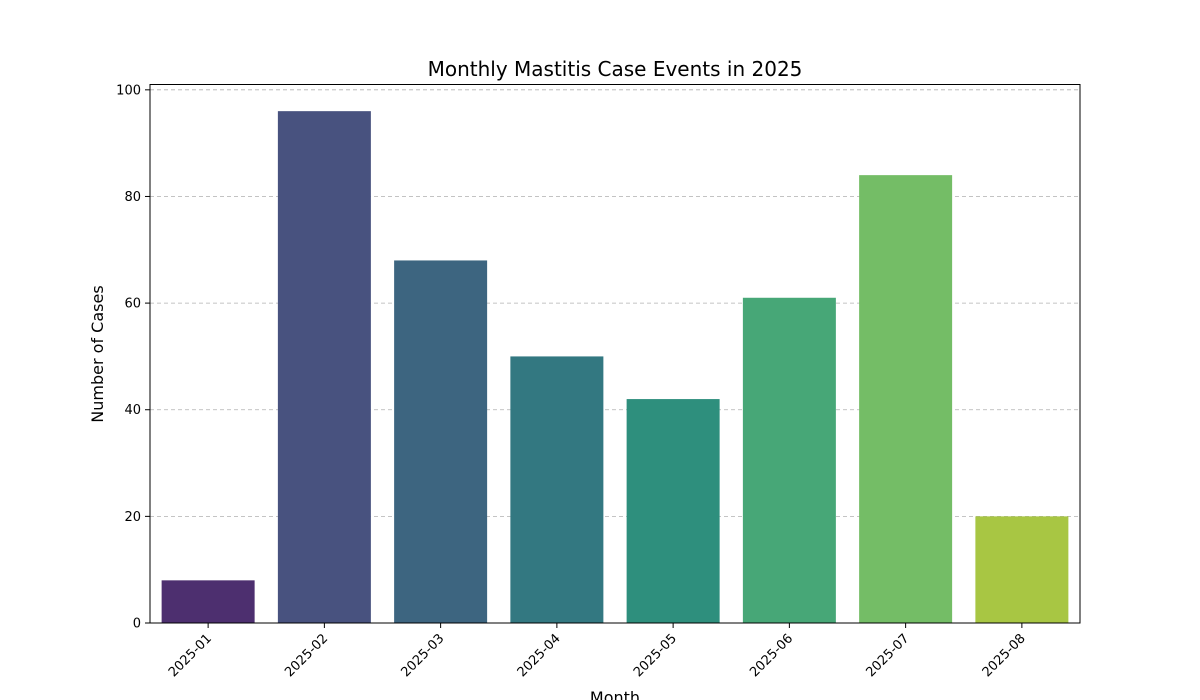 The width and height of the screenshot is (1200, 700). What do you see at coordinates (132, 304) in the screenshot?
I see `y-tick-label: 60` at bounding box center [132, 304].